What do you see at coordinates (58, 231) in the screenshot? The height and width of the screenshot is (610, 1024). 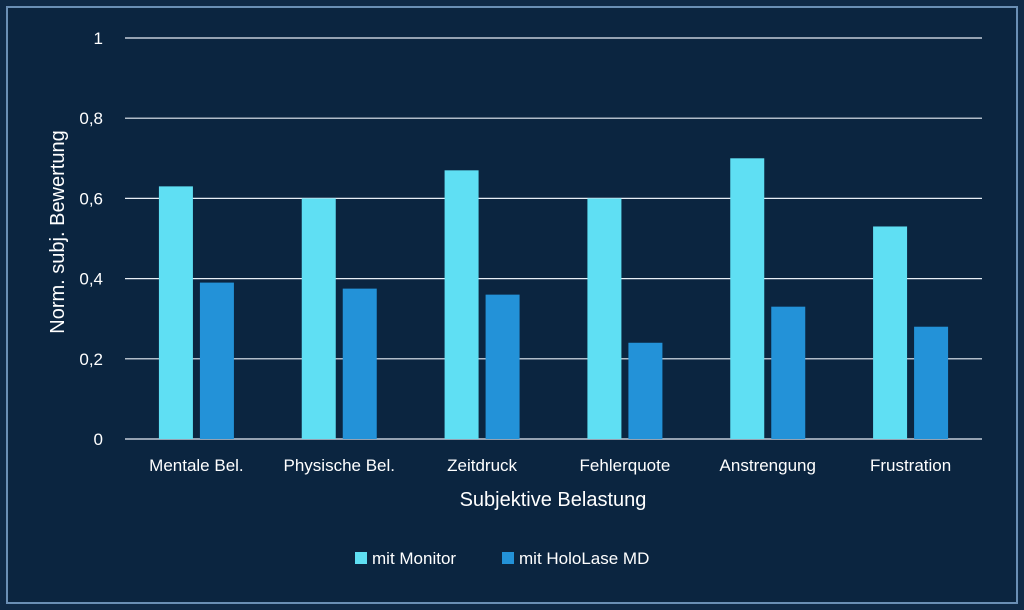 I see `y-axis-title: Norm. subj. Bewertung` at bounding box center [58, 231].